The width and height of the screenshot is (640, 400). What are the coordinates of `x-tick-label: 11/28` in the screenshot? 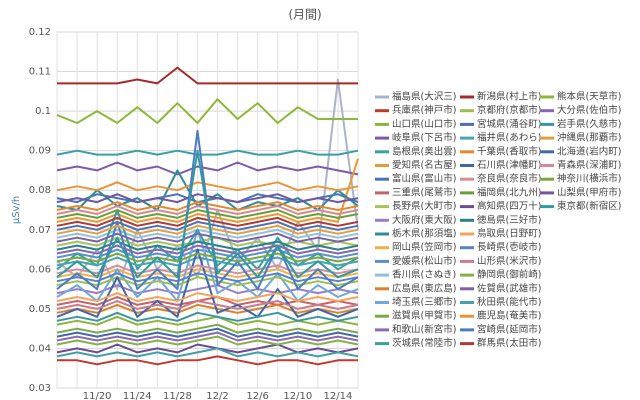 It's located at (177, 395).